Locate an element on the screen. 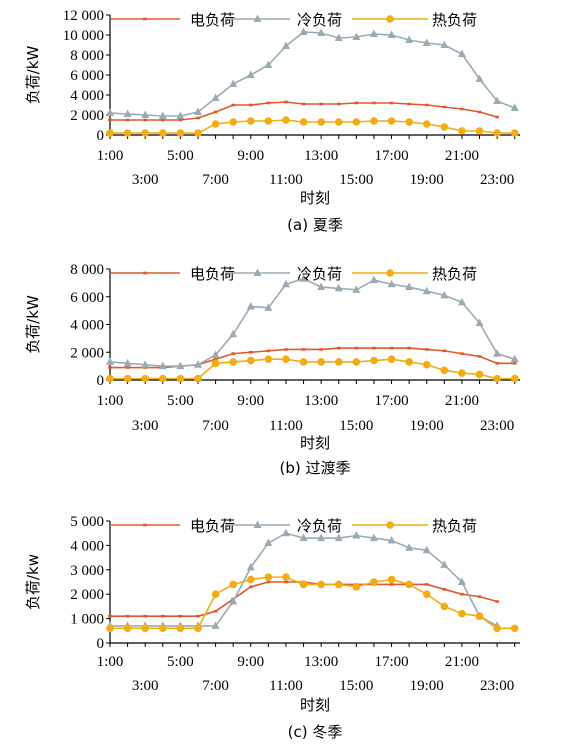  legend-label: 热负荷 is located at coordinates (454, 526).